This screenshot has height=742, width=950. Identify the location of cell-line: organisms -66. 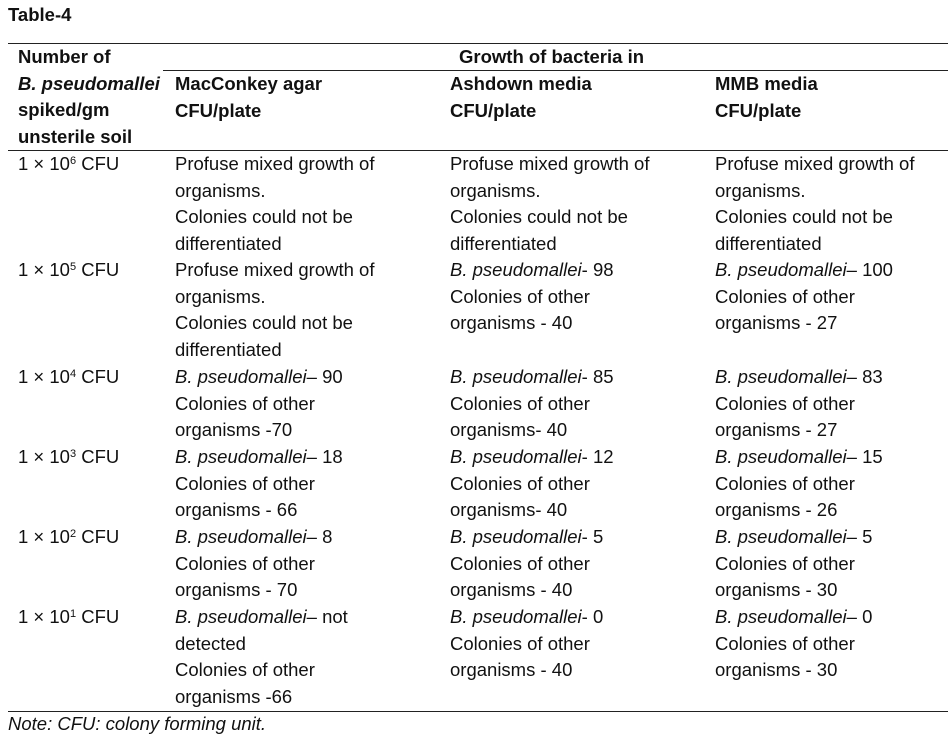
(261, 697).